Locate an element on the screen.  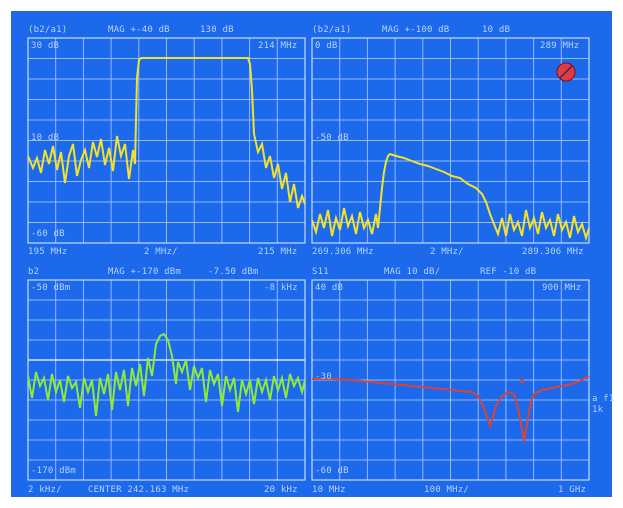
tl-footer-start: 195 MHz is located at coordinates (48, 252).